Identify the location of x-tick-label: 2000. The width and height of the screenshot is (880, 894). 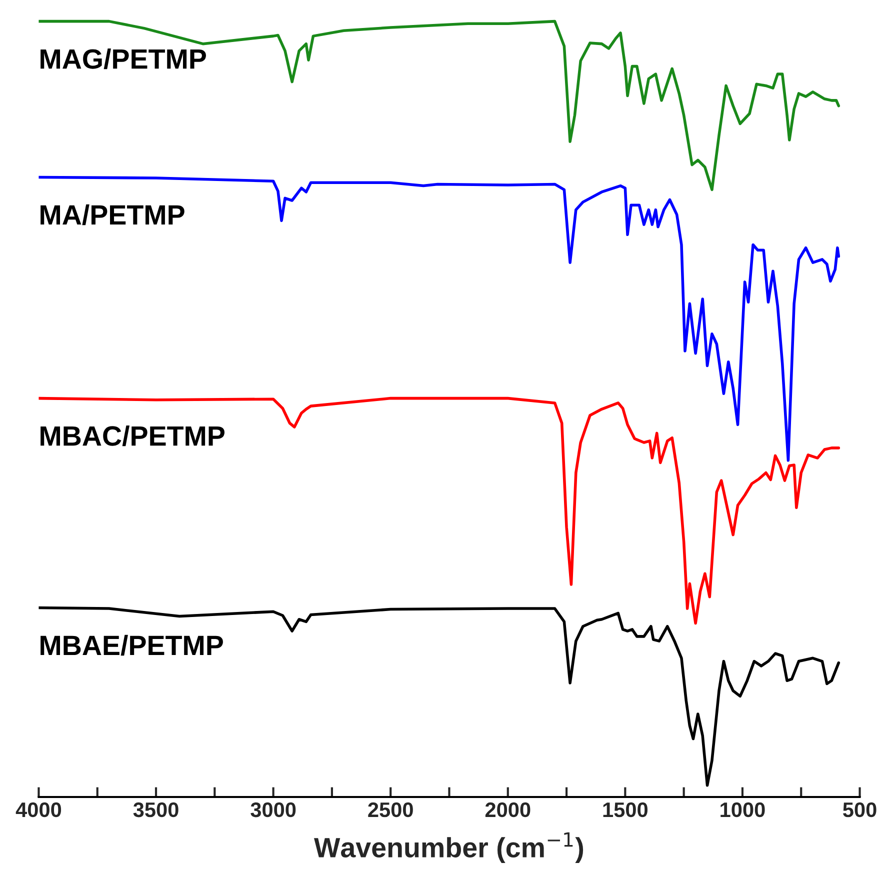
(507, 810).